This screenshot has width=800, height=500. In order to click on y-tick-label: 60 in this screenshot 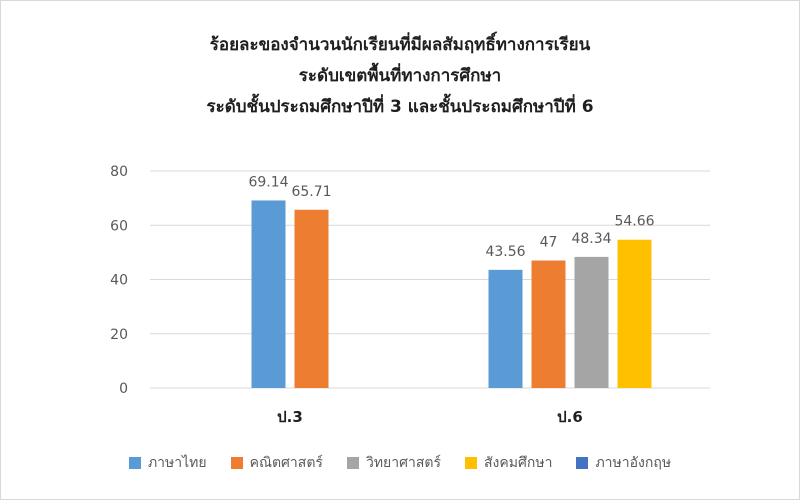, I will do `click(119, 226)`.